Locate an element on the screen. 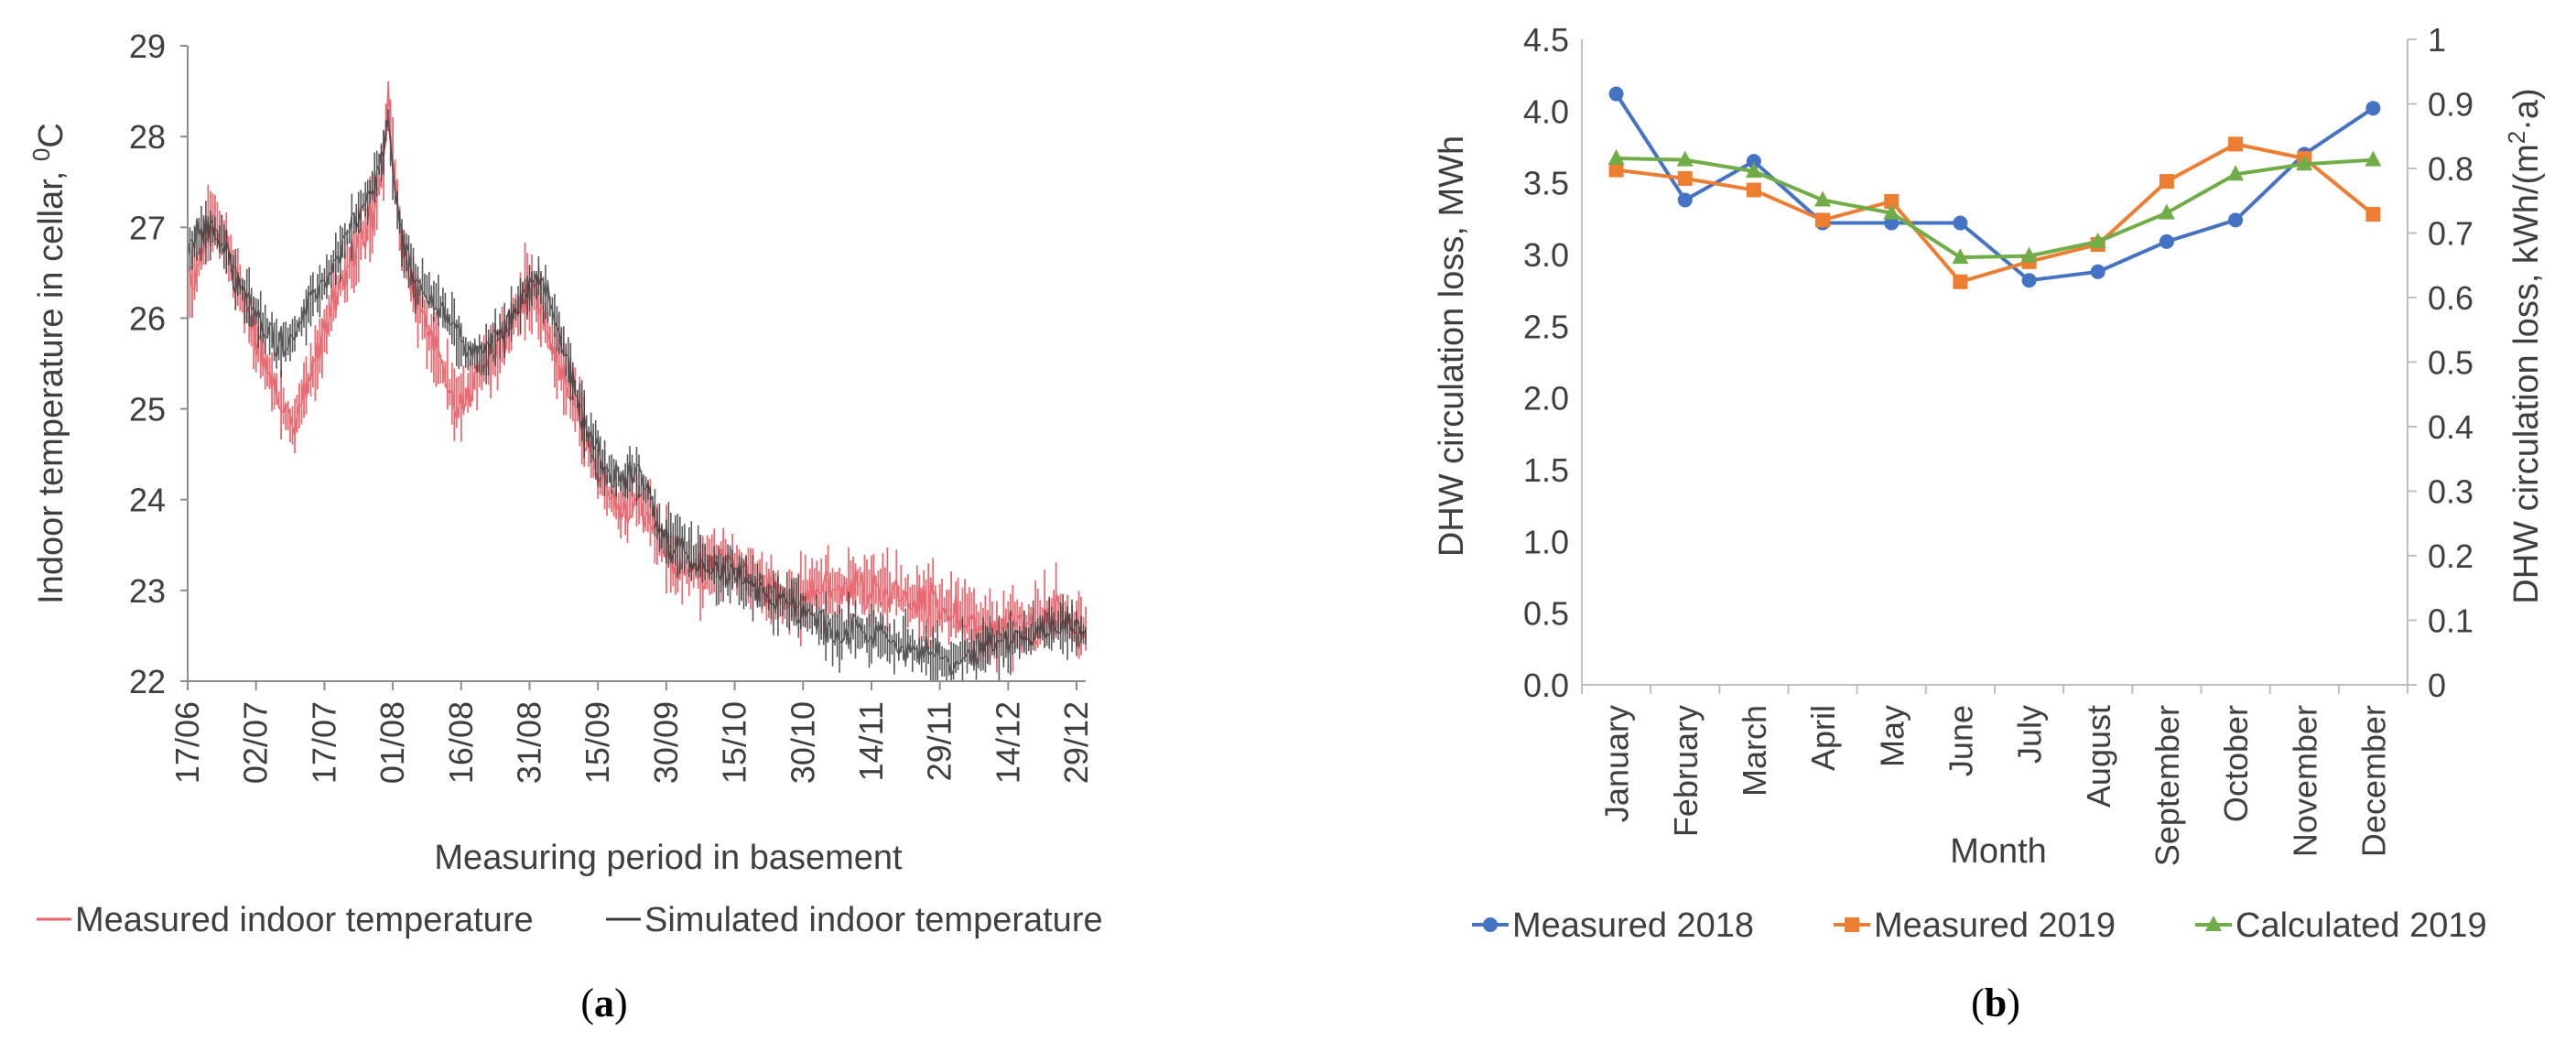  panel-a-y-tick-label: 22 is located at coordinates (148, 682).